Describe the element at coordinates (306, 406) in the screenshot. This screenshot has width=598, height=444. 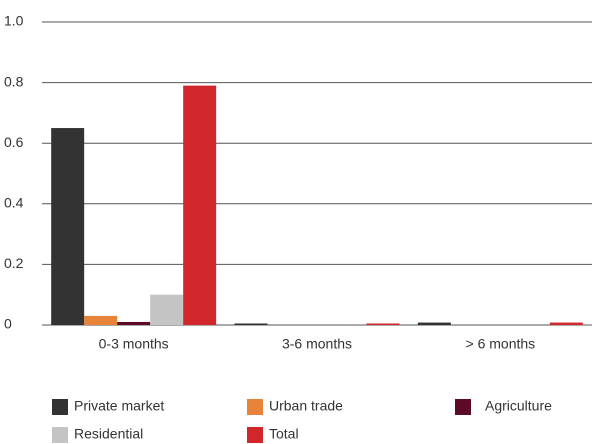
I see `legend-label: Urban trade` at that location.